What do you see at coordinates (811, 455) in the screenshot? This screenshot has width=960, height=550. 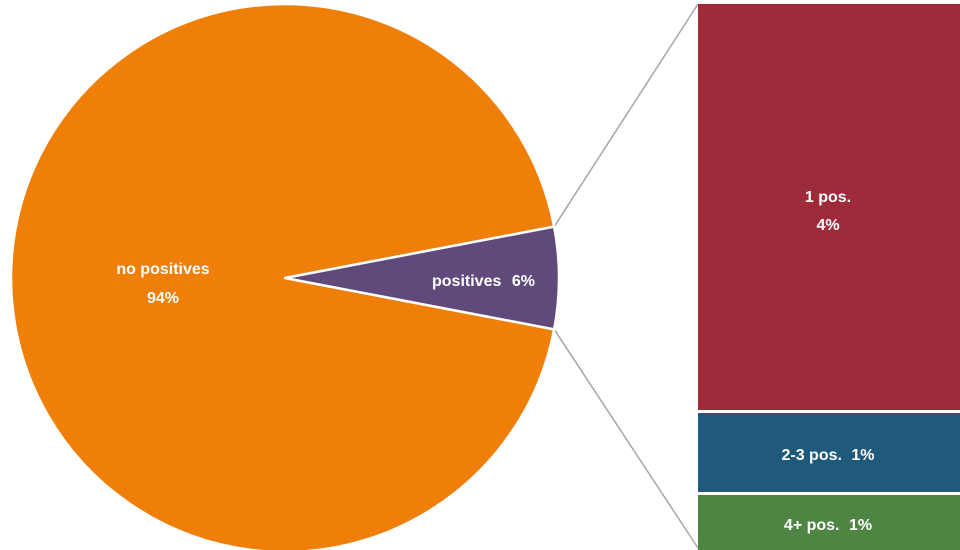 I see `bar-label-2-3-pos-name: 2-3 pos.` at bounding box center [811, 455].